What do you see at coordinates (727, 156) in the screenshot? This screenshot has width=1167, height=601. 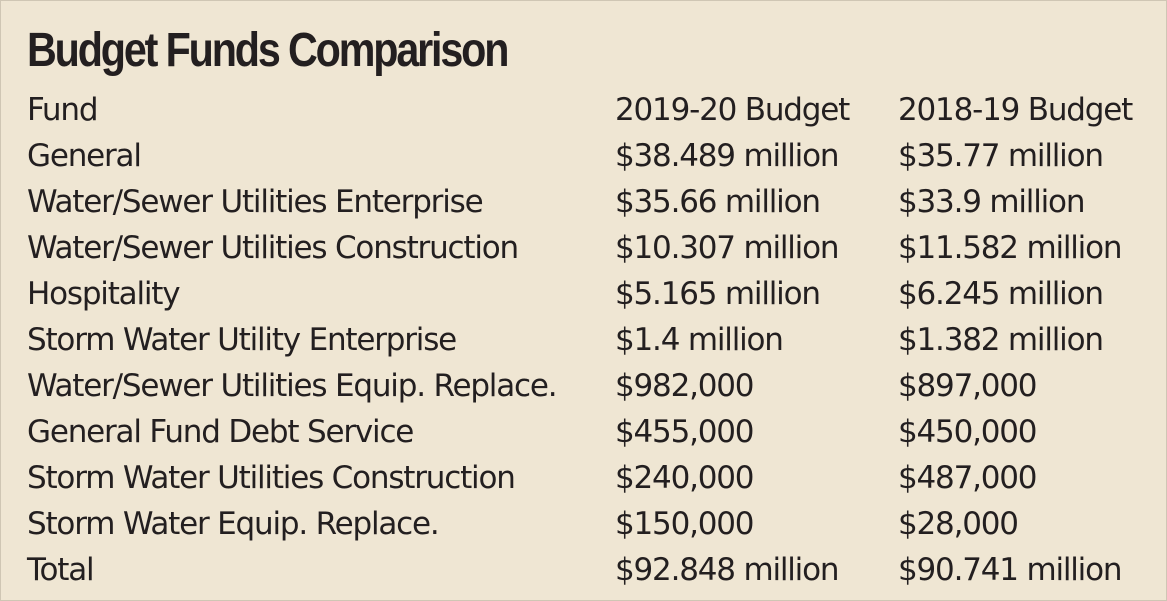 I see `budget-2019-20-cell: $38.489 million` at bounding box center [727, 156].